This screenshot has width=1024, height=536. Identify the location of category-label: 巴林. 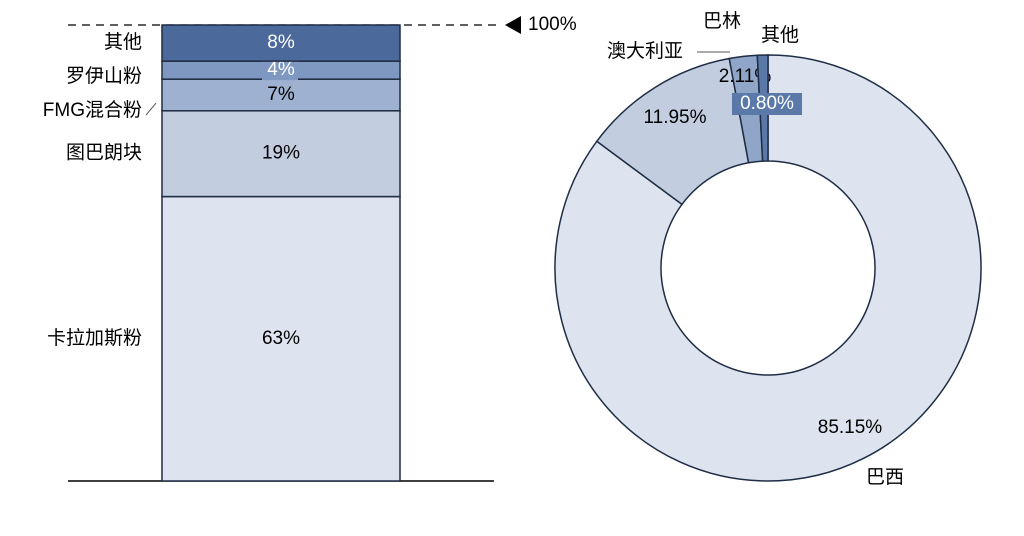
(722, 21).